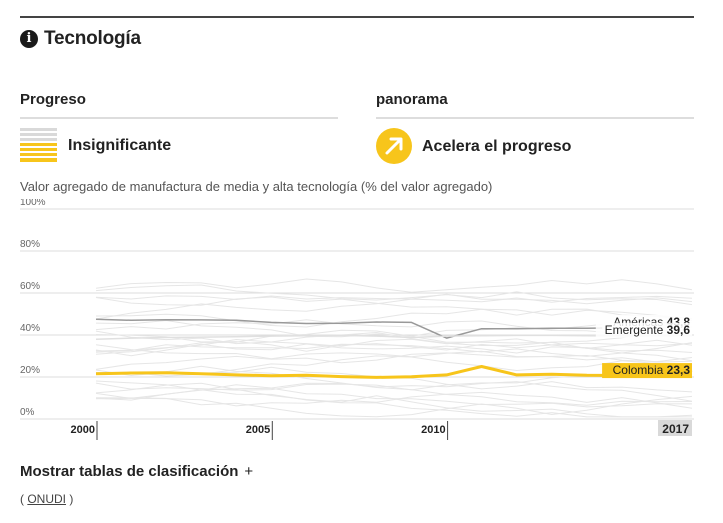 This screenshot has width=723, height=523. What do you see at coordinates (27, 412) in the screenshot?
I see `y-tick-label: 0%` at bounding box center [27, 412].